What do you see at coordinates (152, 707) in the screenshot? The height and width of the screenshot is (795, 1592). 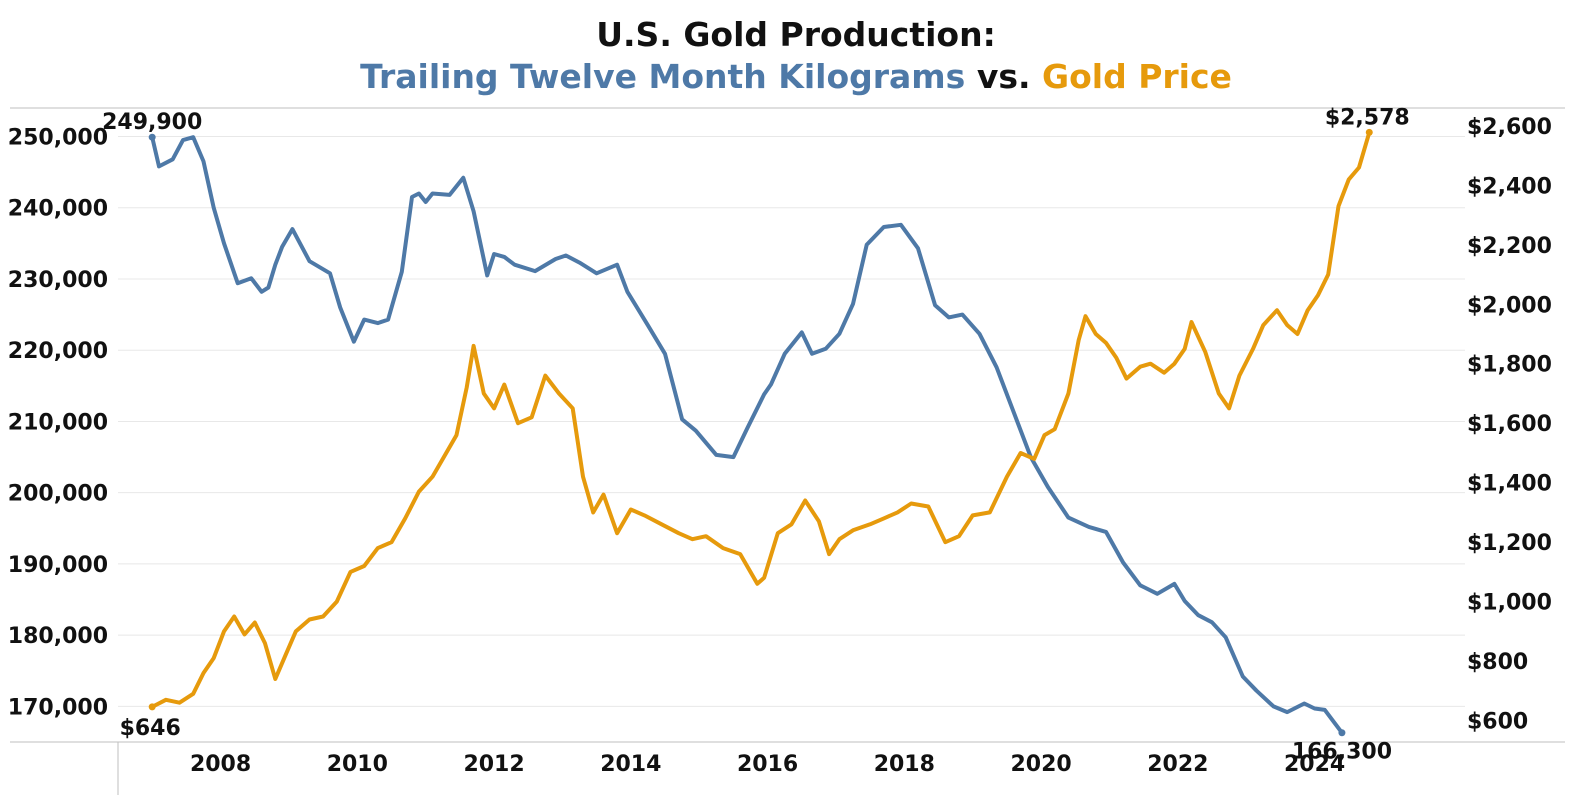 I see `price-start-point` at bounding box center [152, 707].